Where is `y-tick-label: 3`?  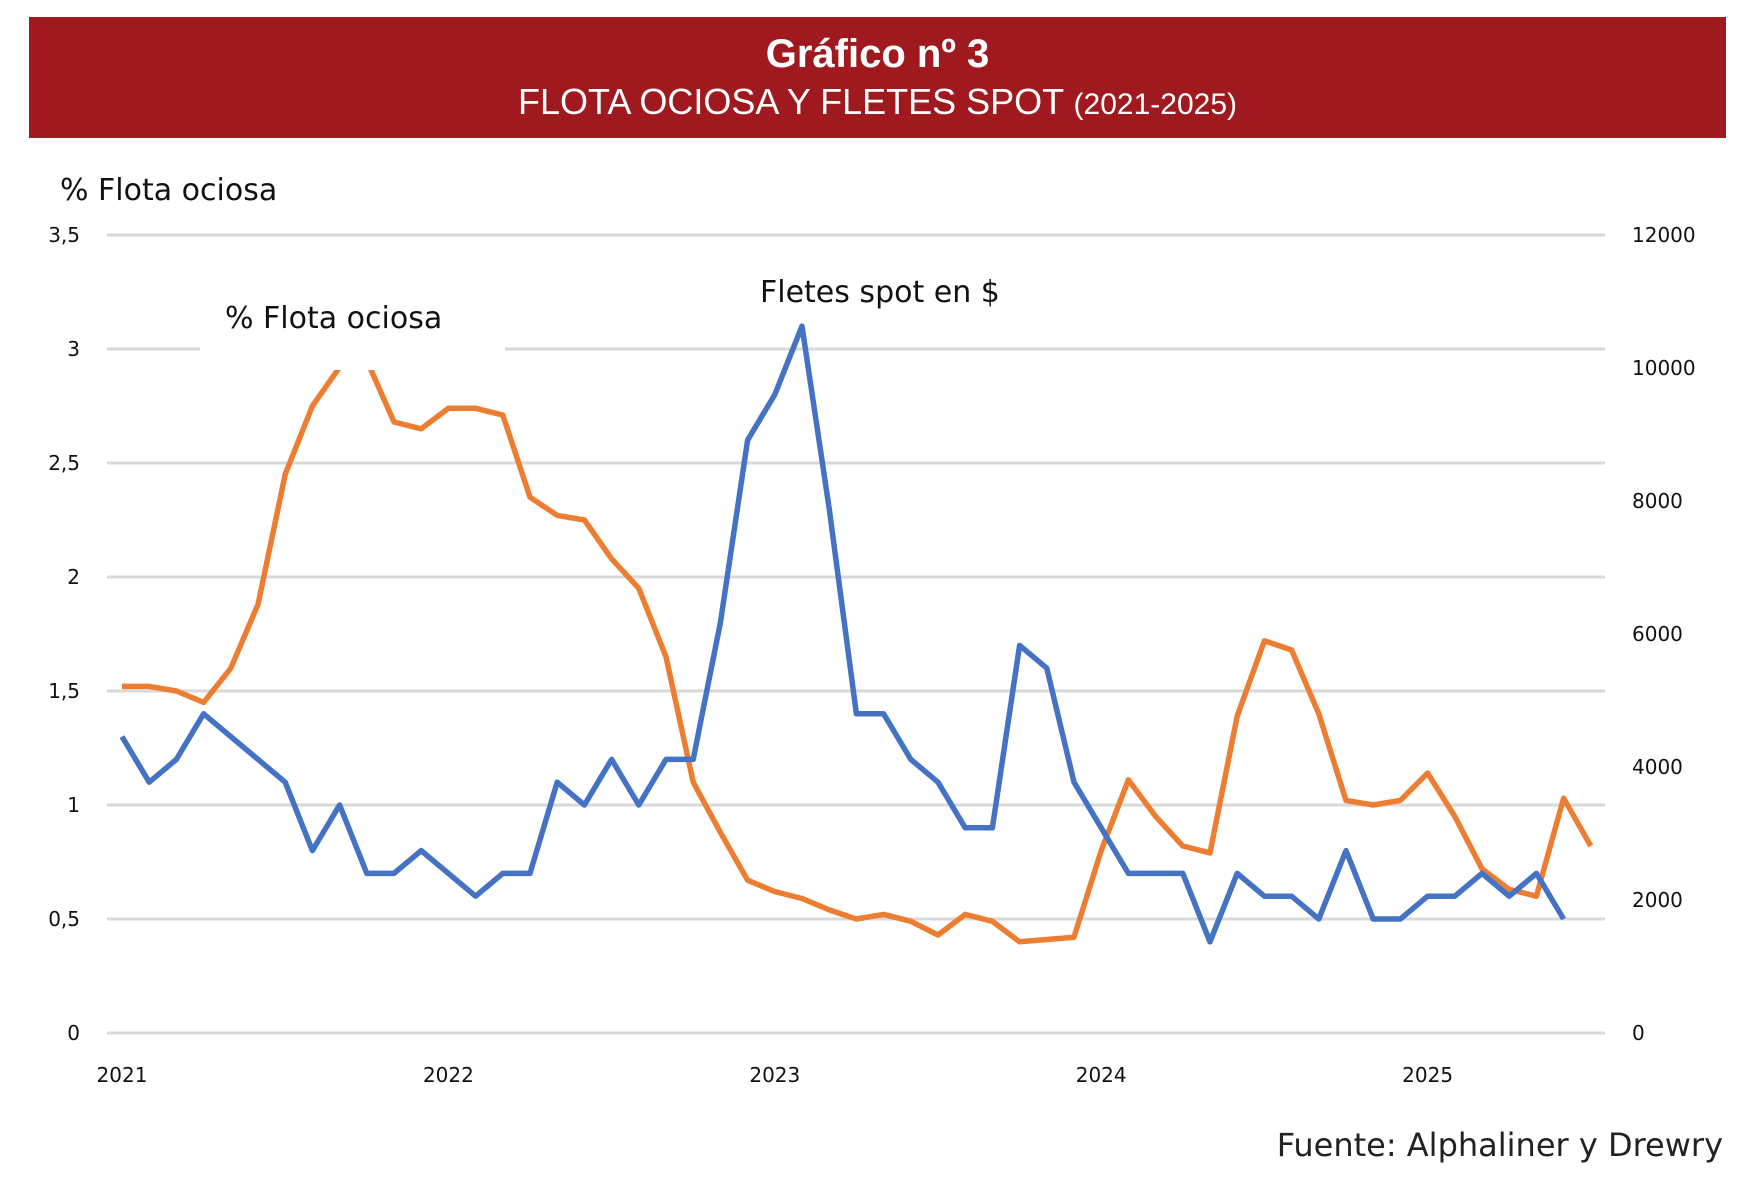 y-tick-label: 3 is located at coordinates (73, 349).